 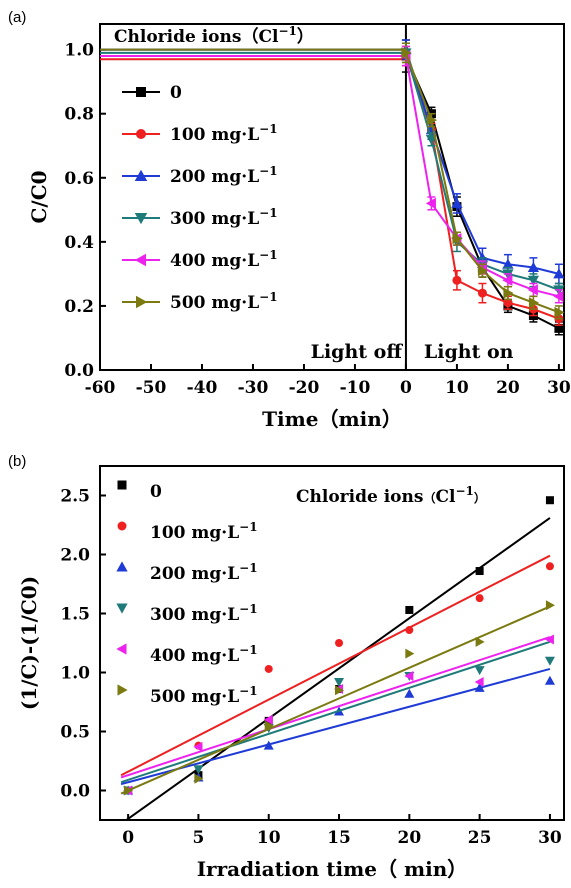 I want to click on y-tick-label: 2.0, so click(x=75, y=556).